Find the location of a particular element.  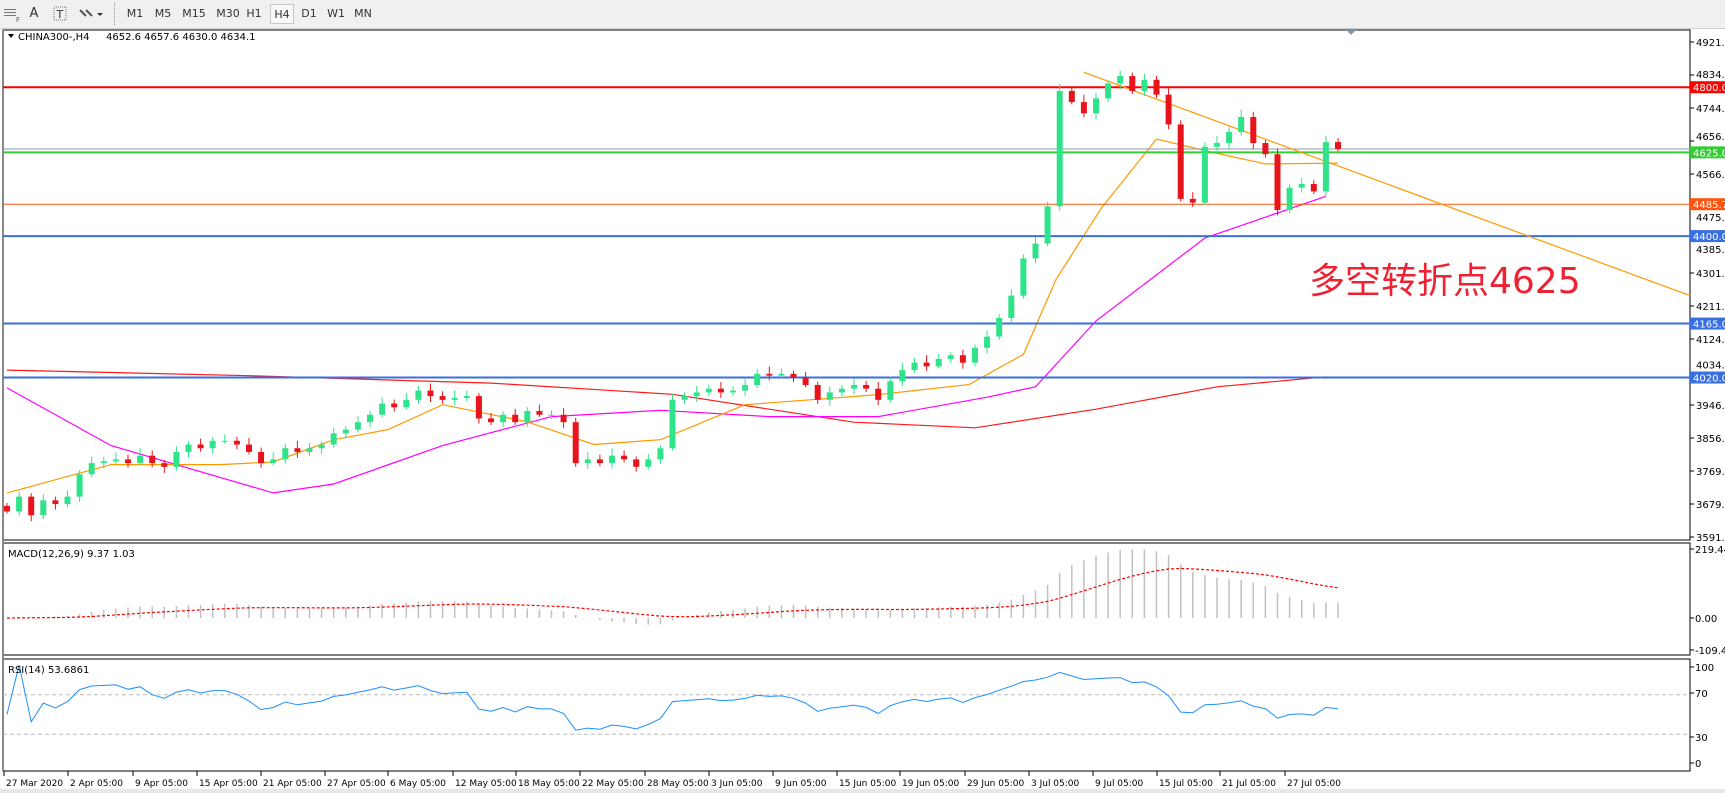

time-axis-label: 21 Jul 05:00 is located at coordinates (1249, 784).